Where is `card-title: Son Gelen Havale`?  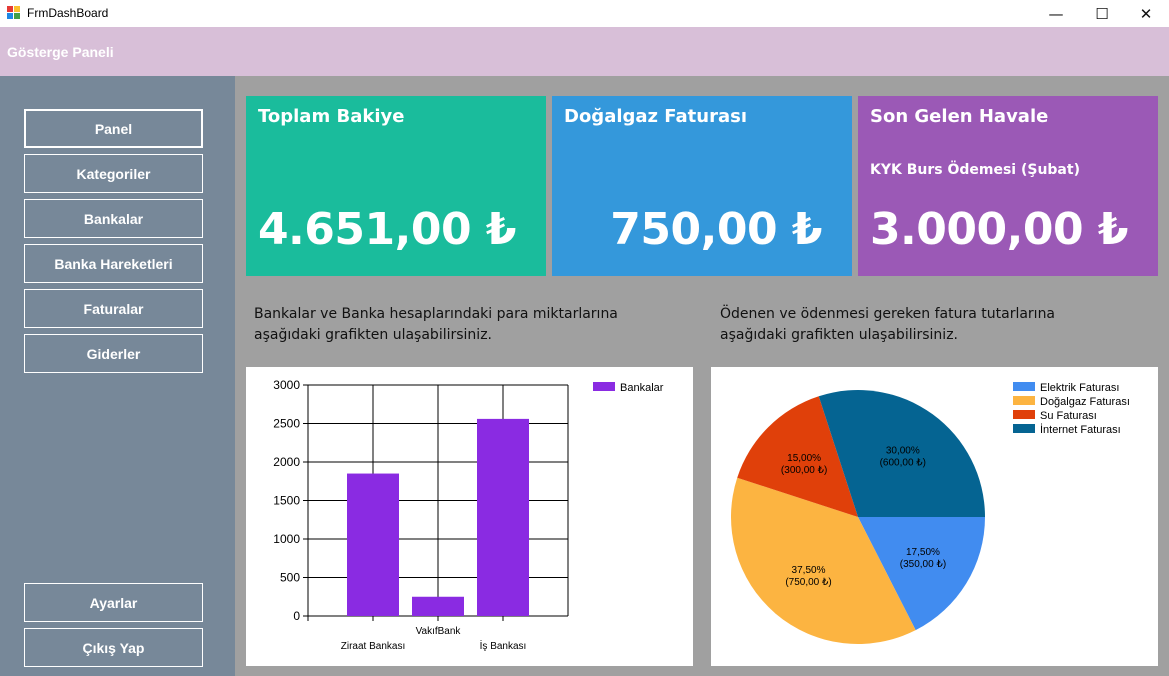 card-title: Son Gelen Havale is located at coordinates (959, 116).